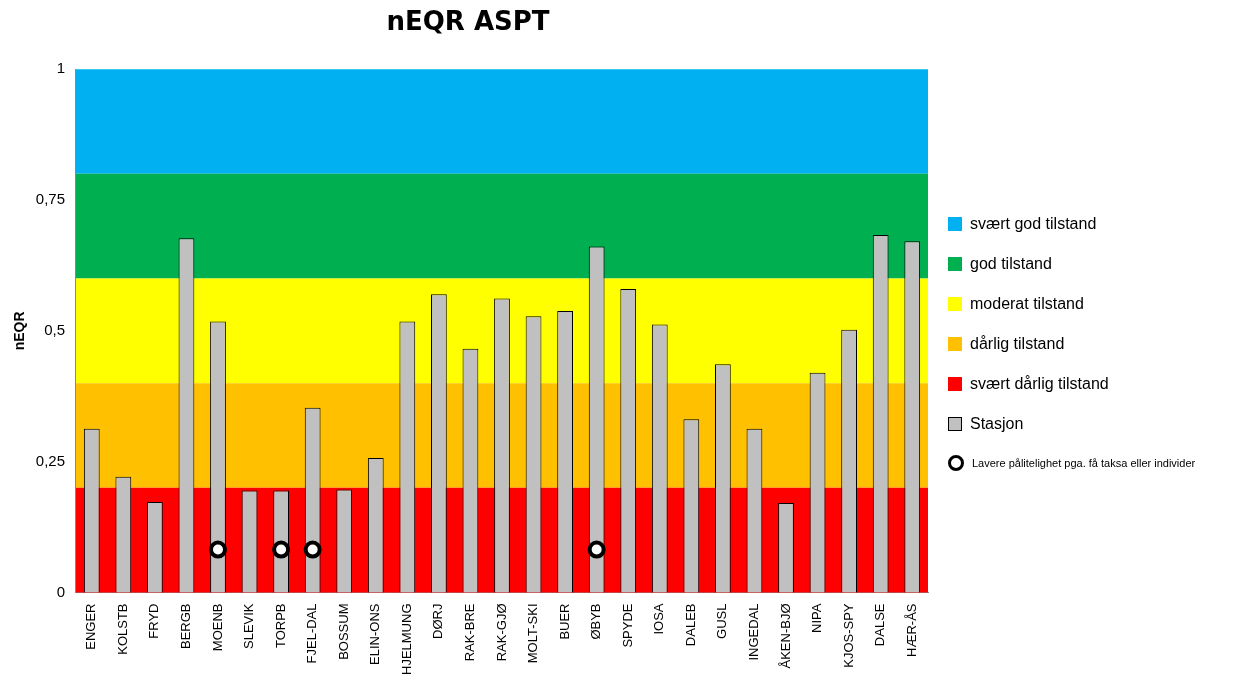 The height and width of the screenshot is (686, 1245). I want to click on x-tick-label: ØBYB, so click(596, 621).